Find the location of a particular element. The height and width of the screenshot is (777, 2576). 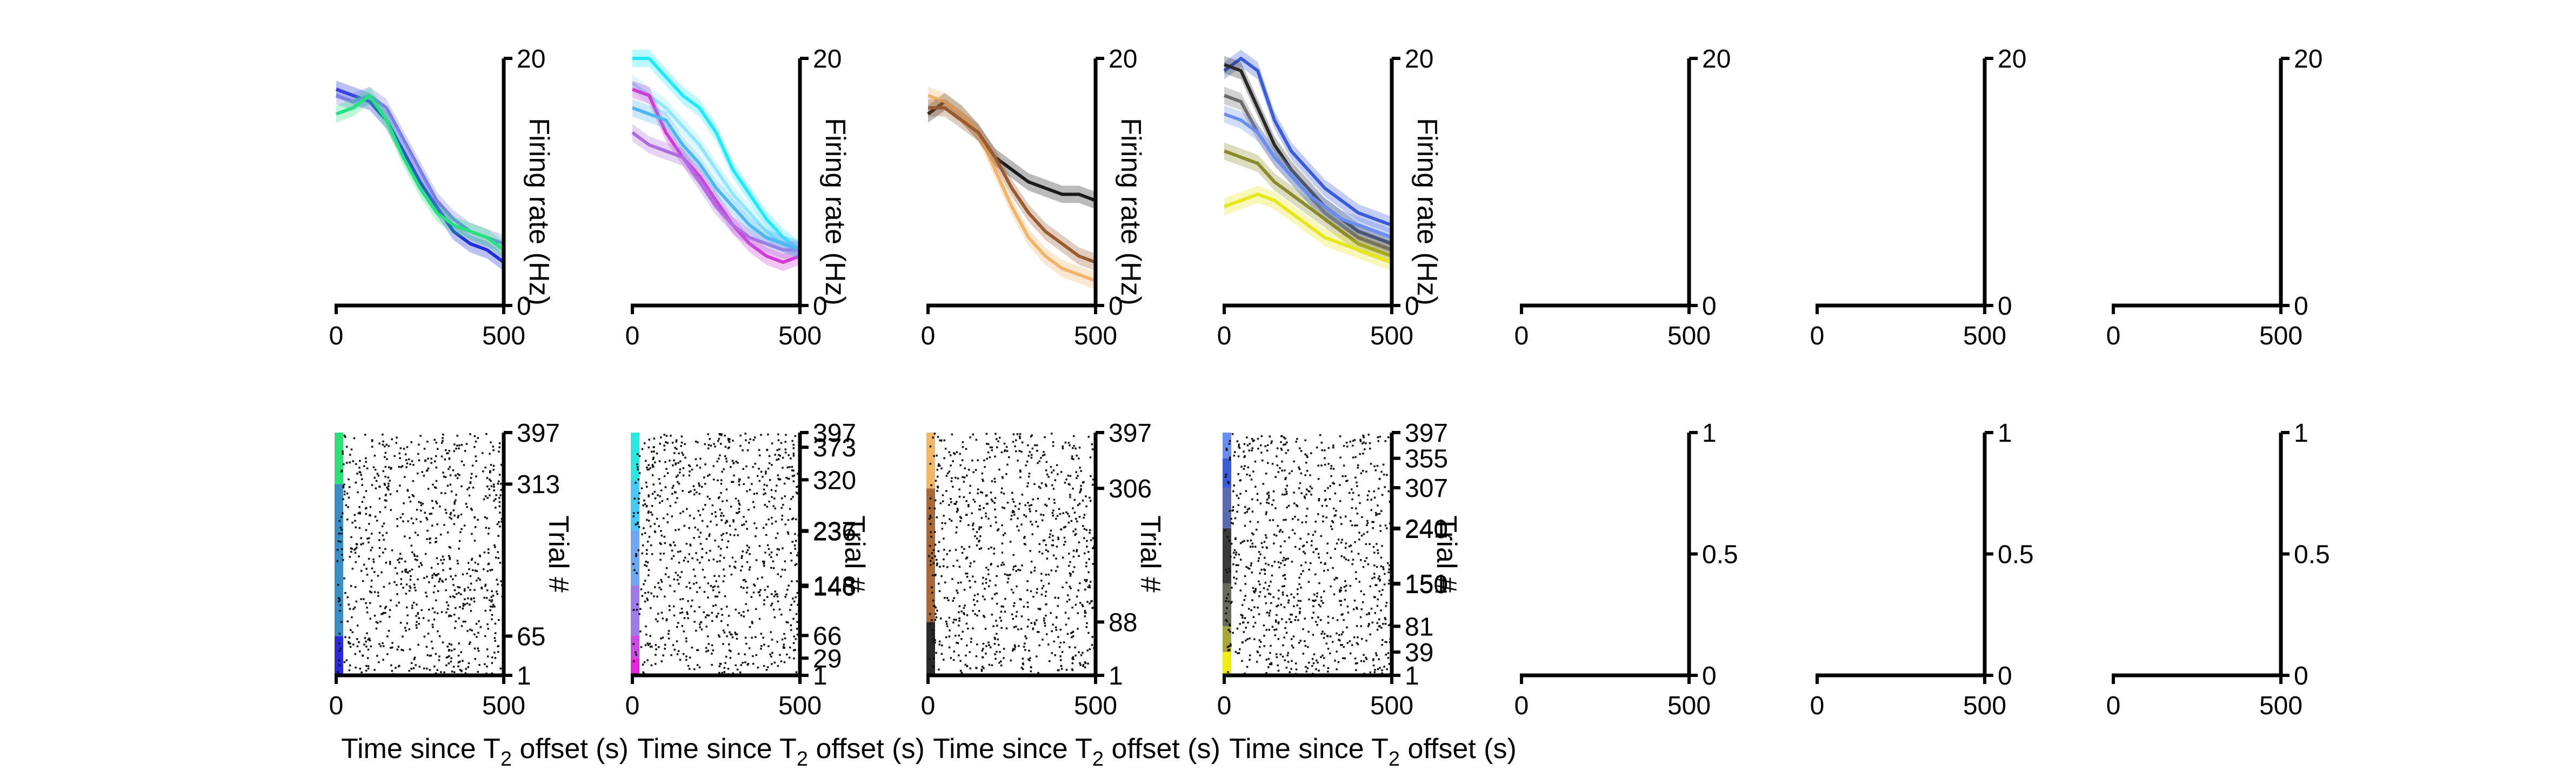

x-tick-label: 0 is located at coordinates (2113, 336).